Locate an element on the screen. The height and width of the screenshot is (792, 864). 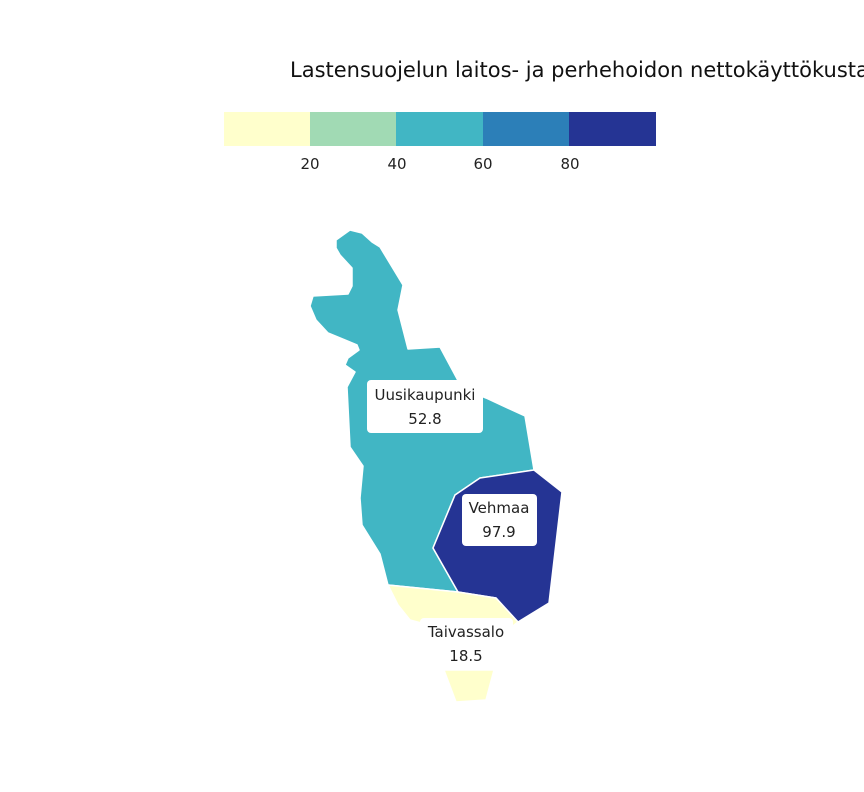
legend-tick-80: 80 is located at coordinates (569, 164).